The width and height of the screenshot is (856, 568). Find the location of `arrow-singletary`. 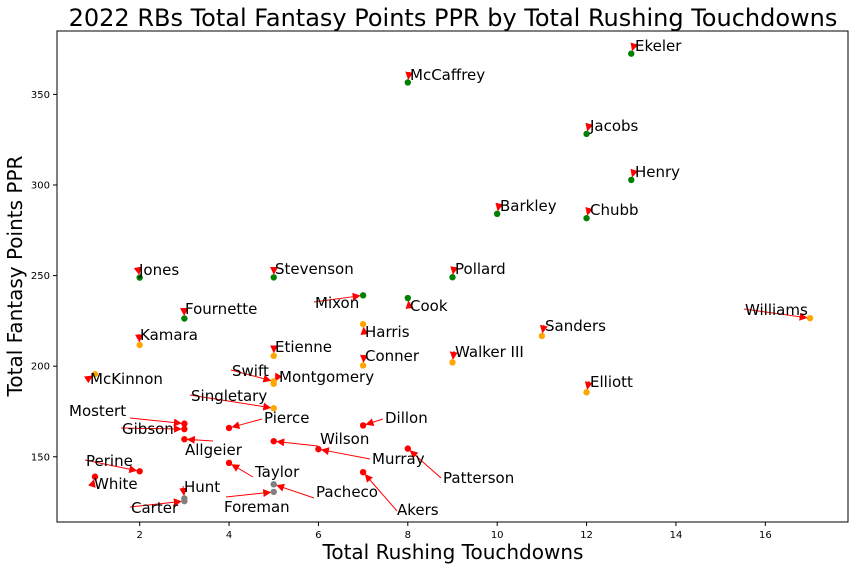

arrow-singletary is located at coordinates (230, 402).